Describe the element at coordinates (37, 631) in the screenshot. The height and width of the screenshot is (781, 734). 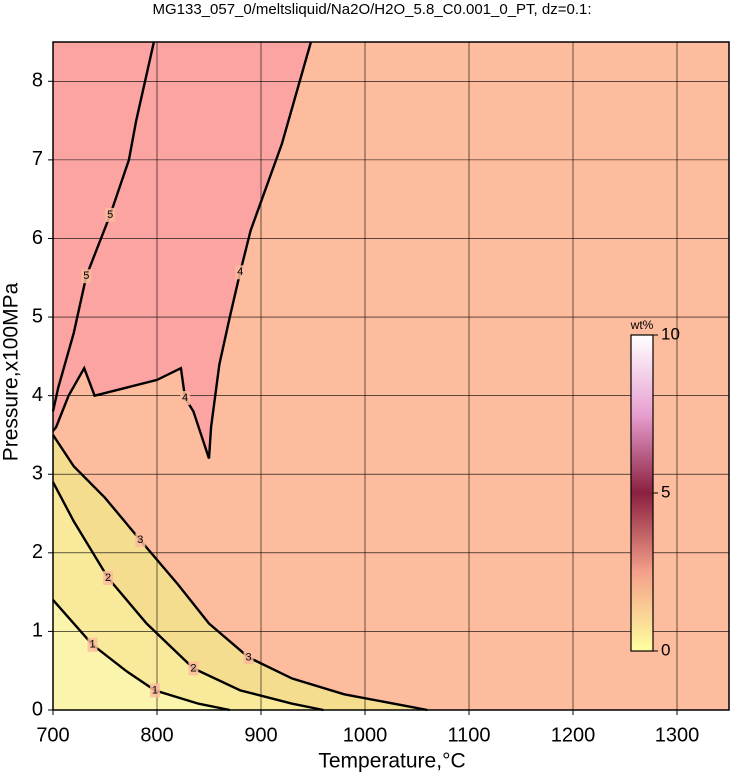
I see `y-tick-label: 1` at that location.